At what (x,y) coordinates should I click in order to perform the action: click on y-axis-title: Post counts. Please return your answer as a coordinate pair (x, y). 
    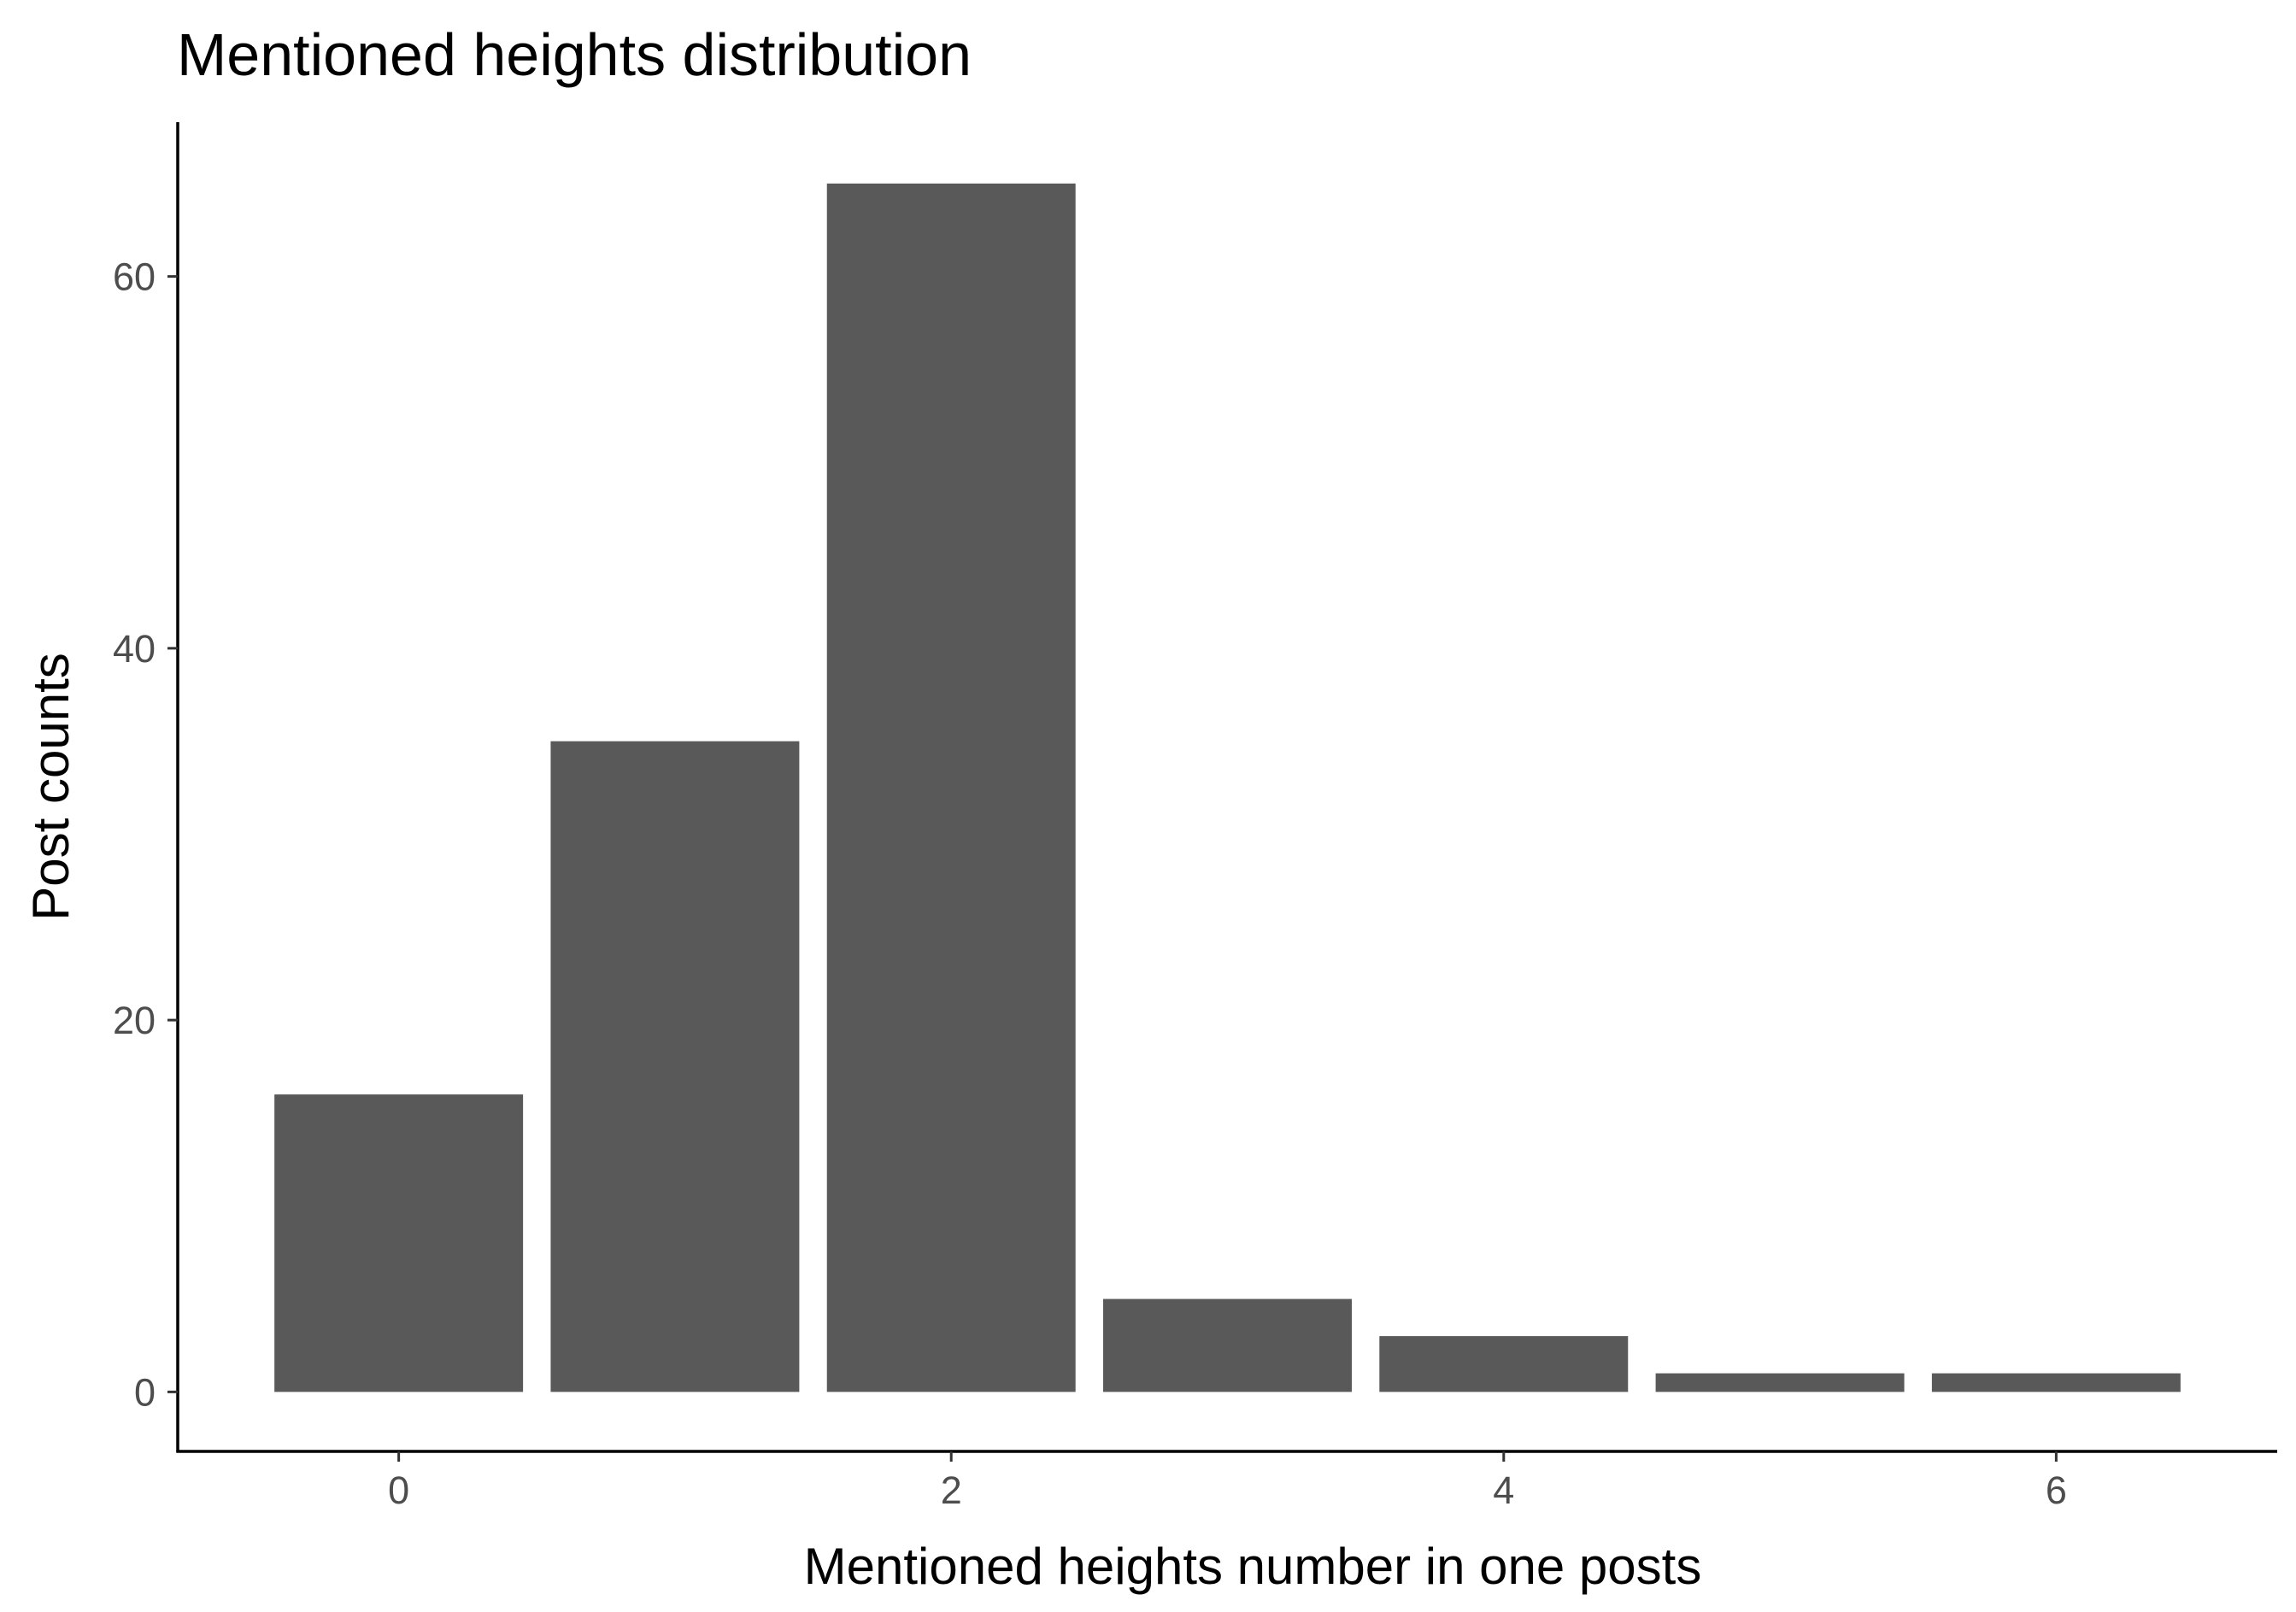
    Looking at the image, I should click on (51, 787).